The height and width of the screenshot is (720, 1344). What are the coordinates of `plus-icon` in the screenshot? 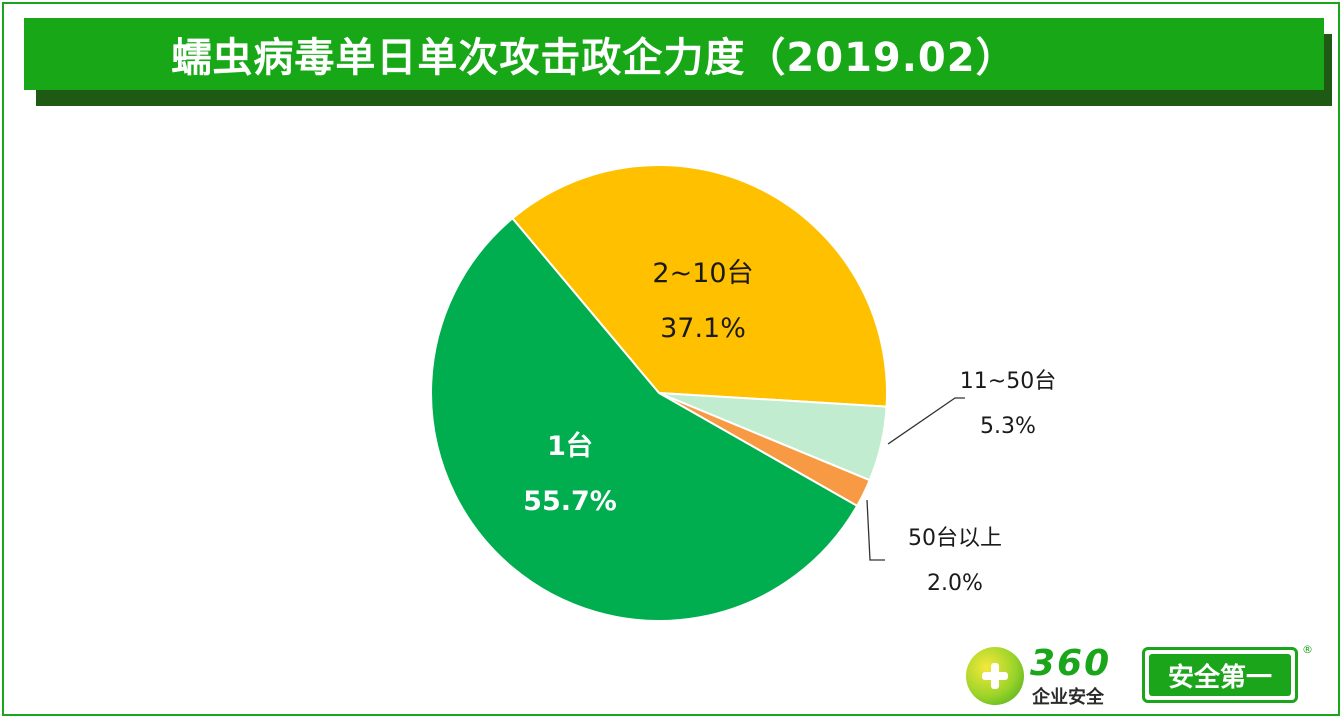 It's located at (995, 676).